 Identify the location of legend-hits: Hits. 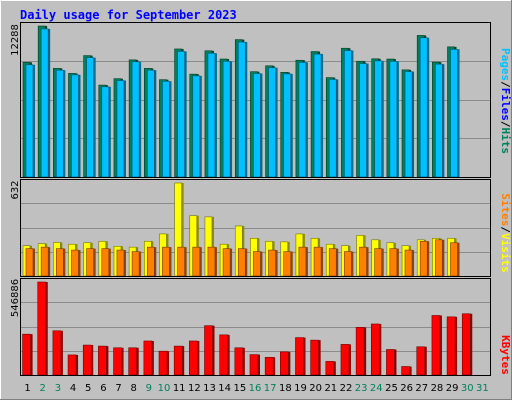
(505, 141).